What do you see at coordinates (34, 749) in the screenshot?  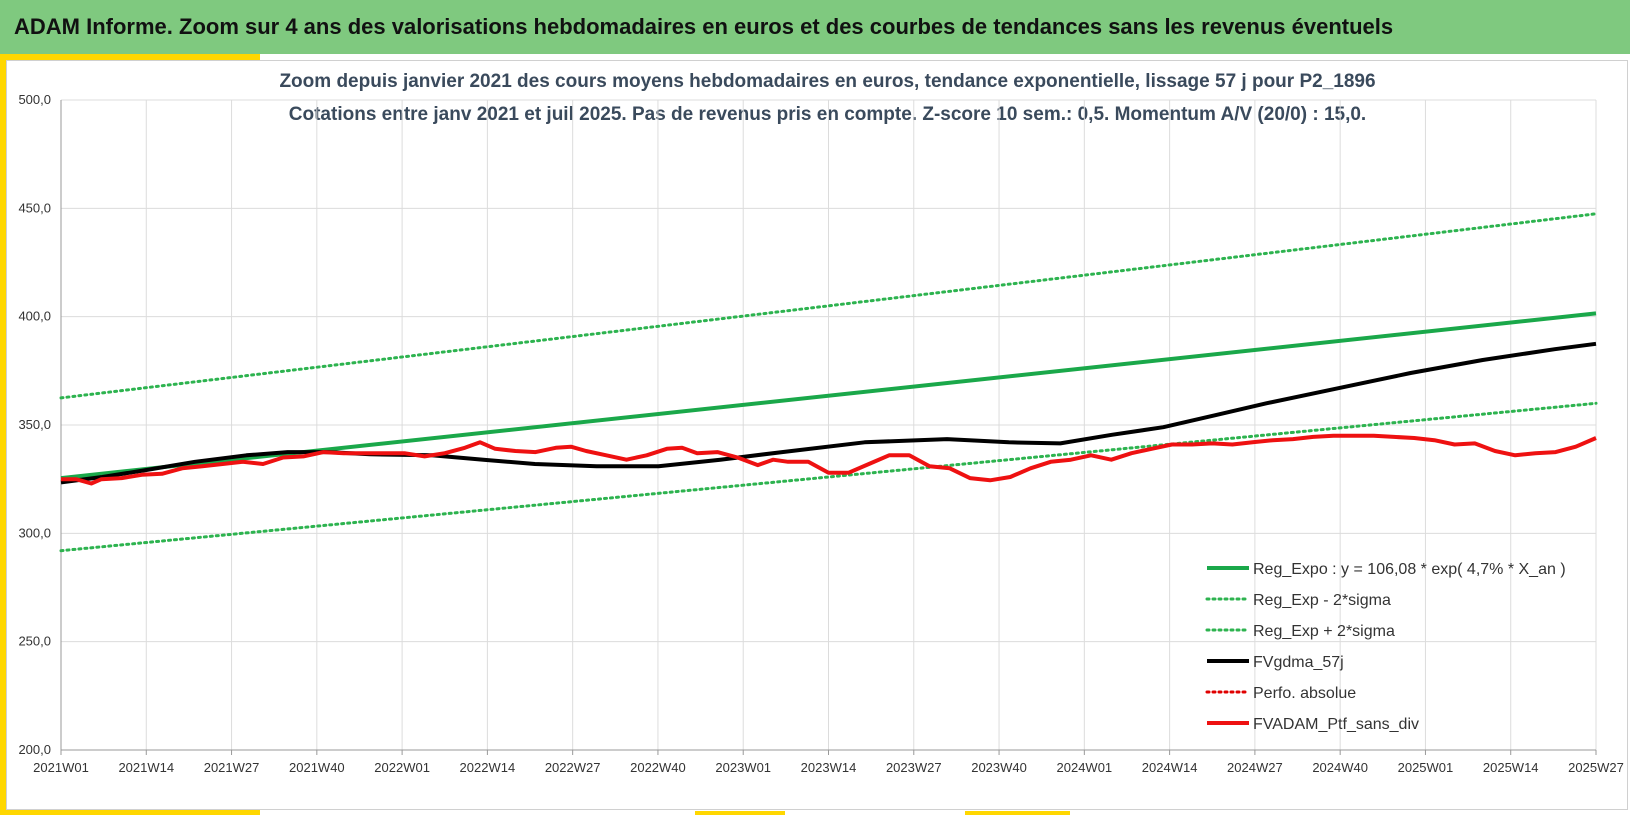 I see `y-tick-label: 200,0` at bounding box center [34, 749].